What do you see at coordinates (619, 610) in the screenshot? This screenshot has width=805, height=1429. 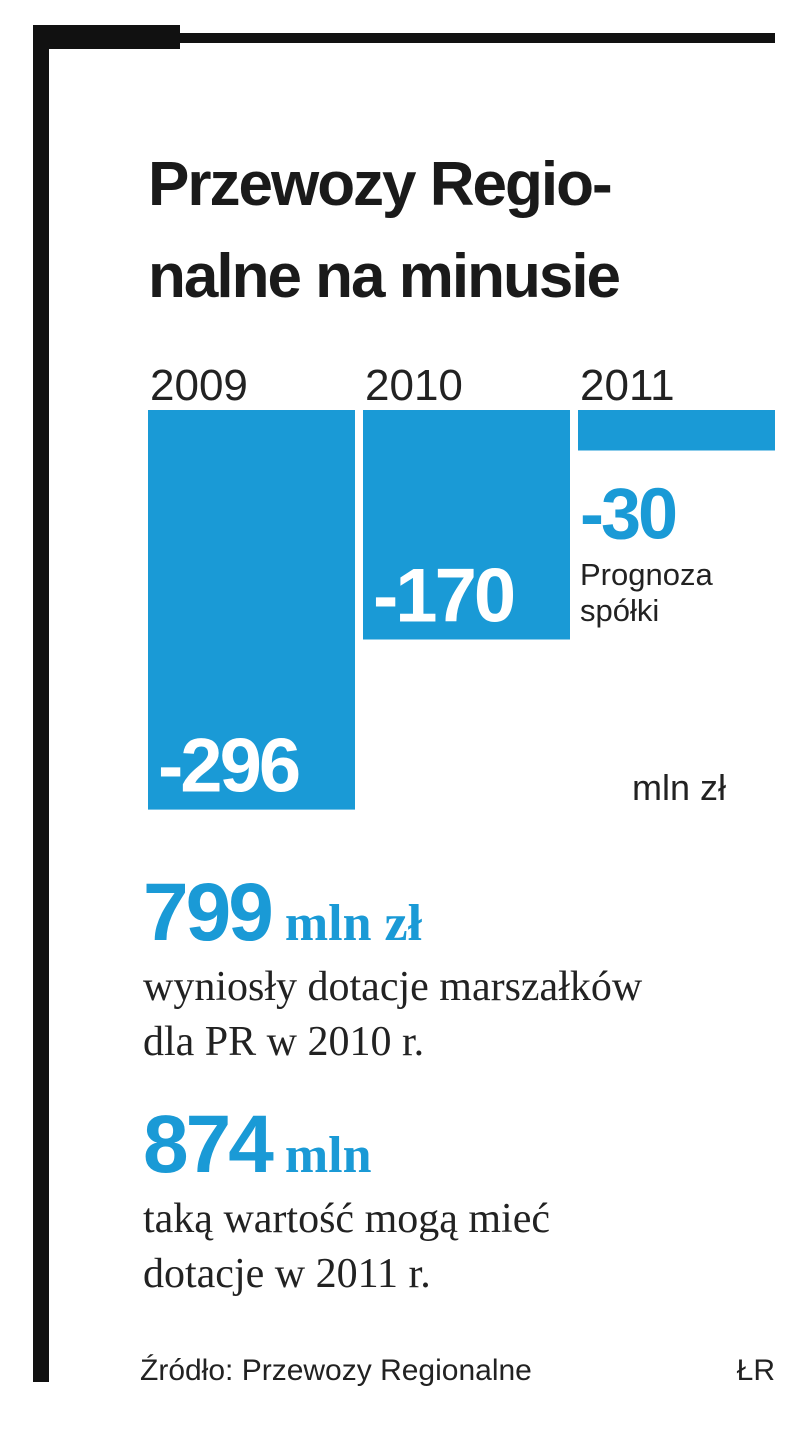 I see `note: spółki` at bounding box center [619, 610].